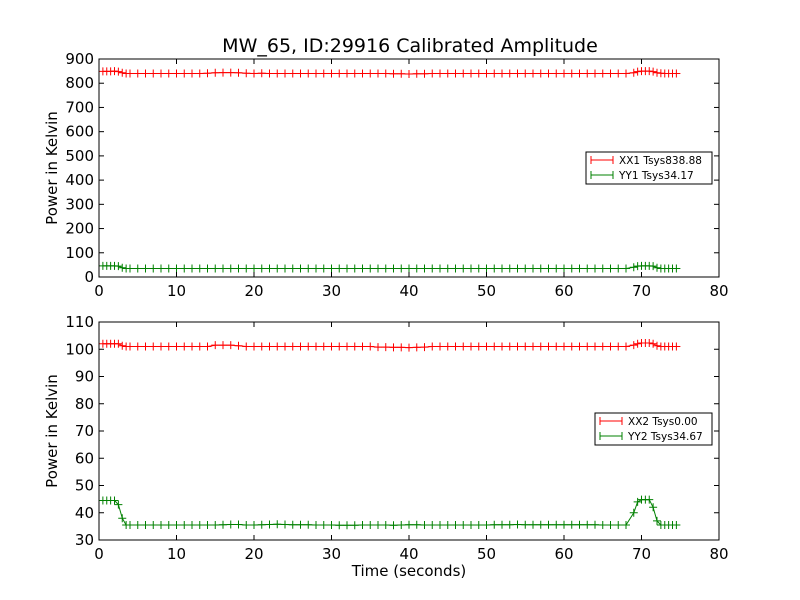 This screenshot has width=800, height=600. I want to click on y-tick-label: 110, so click(79, 322).